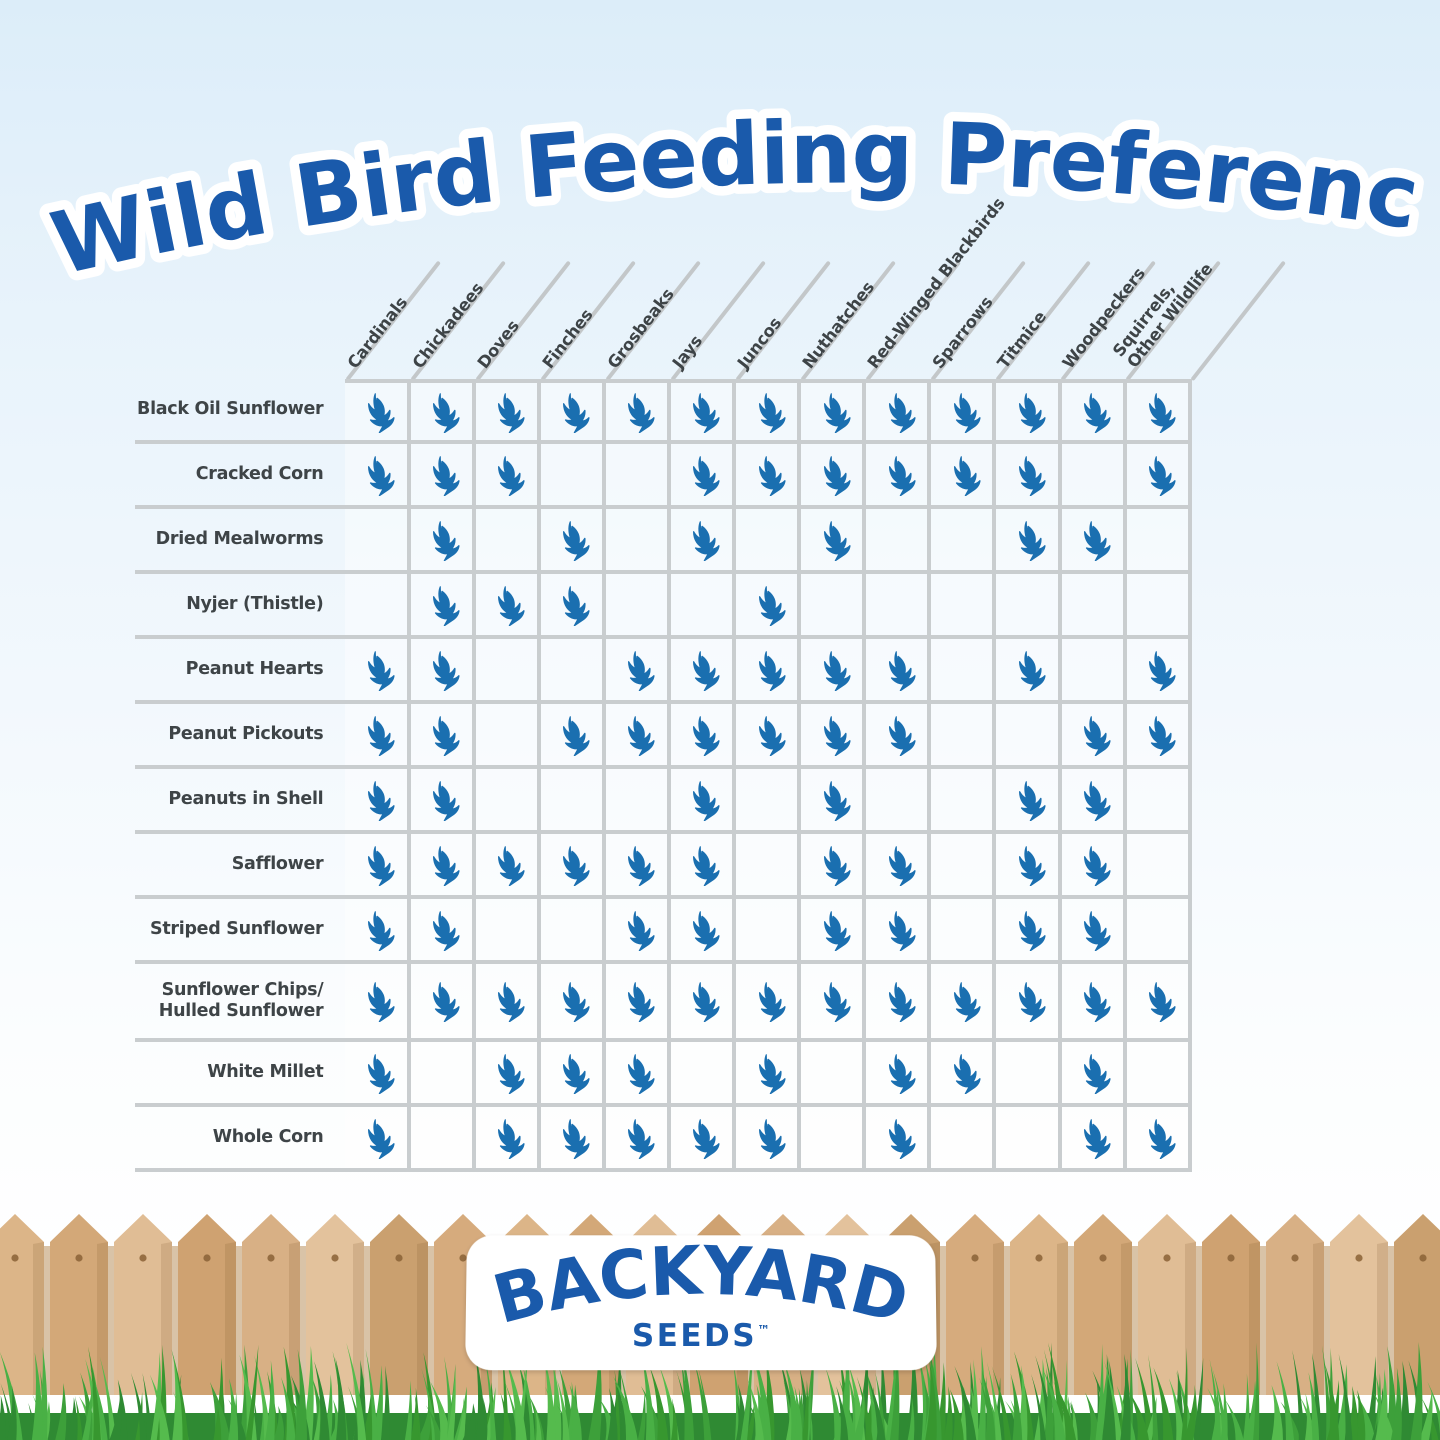 This screenshot has height=1440, width=1440. What do you see at coordinates (240, 476) in the screenshot?
I see `row-label-cracked-corn: Cracked Corn` at bounding box center [240, 476].